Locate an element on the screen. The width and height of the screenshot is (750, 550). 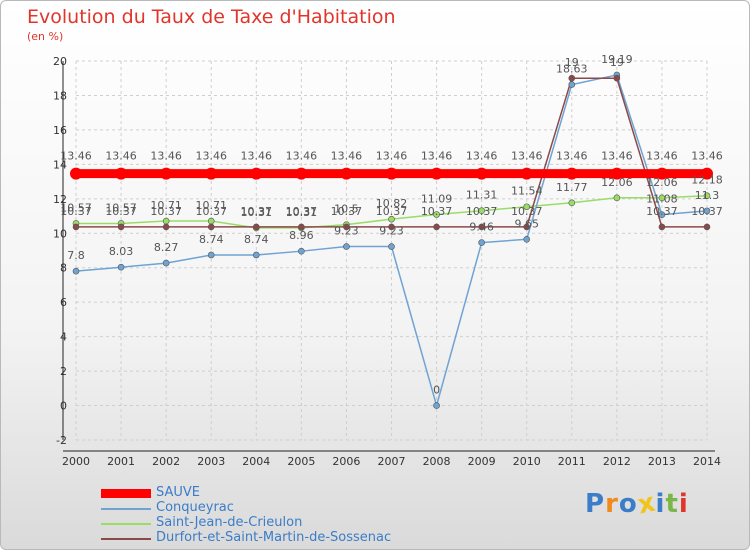
data-label: 8.27 is located at coordinates (166, 247).